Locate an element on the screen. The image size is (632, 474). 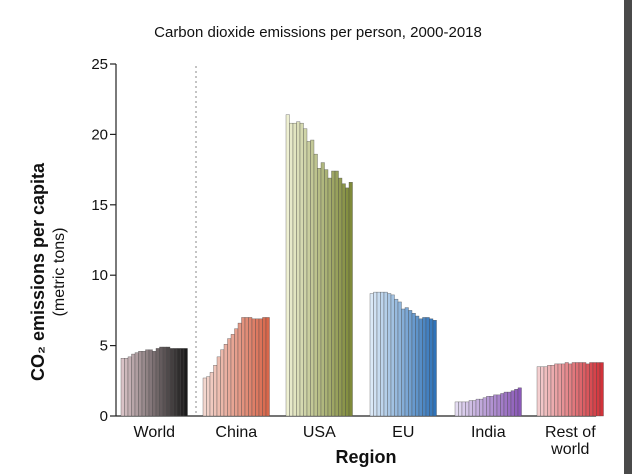
y-tick-label: 5 is located at coordinates (104, 346).